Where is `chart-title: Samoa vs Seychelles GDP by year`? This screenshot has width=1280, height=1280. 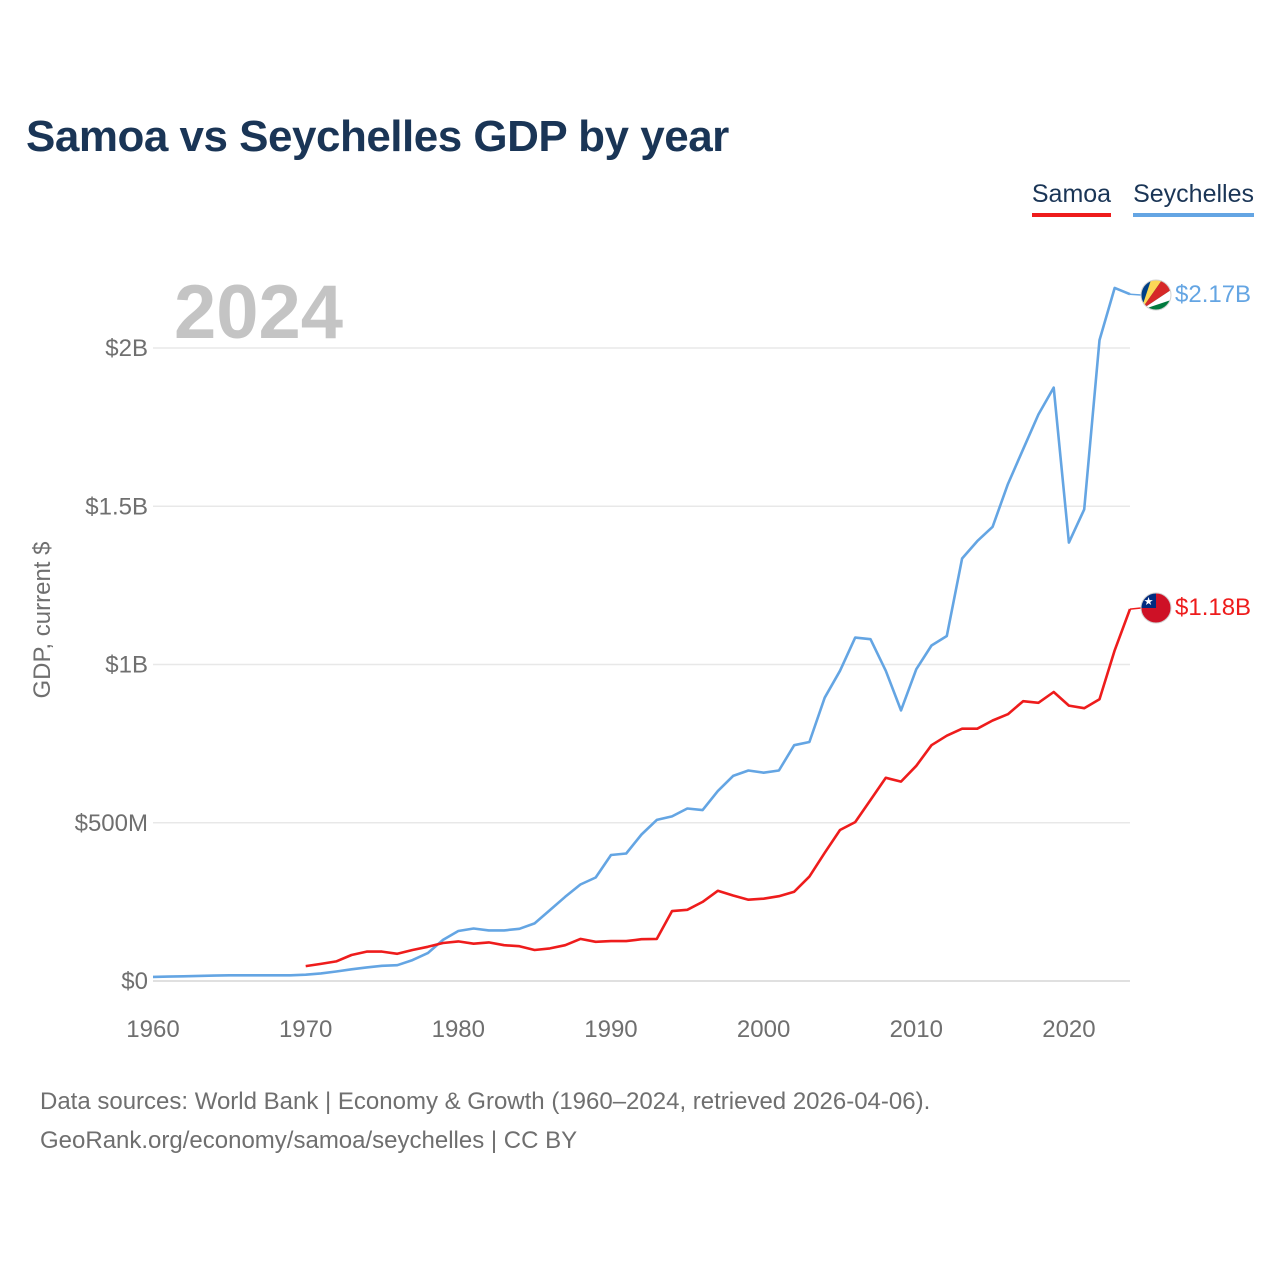 chart-title: Samoa vs Seychelles GDP by year is located at coordinates (377, 136).